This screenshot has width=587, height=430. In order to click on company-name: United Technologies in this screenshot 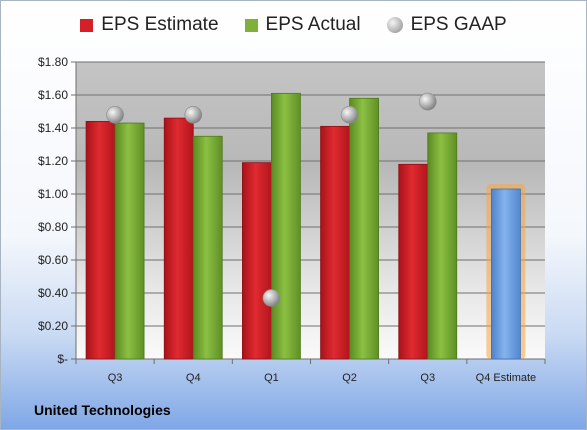, I will do `click(102, 410)`.